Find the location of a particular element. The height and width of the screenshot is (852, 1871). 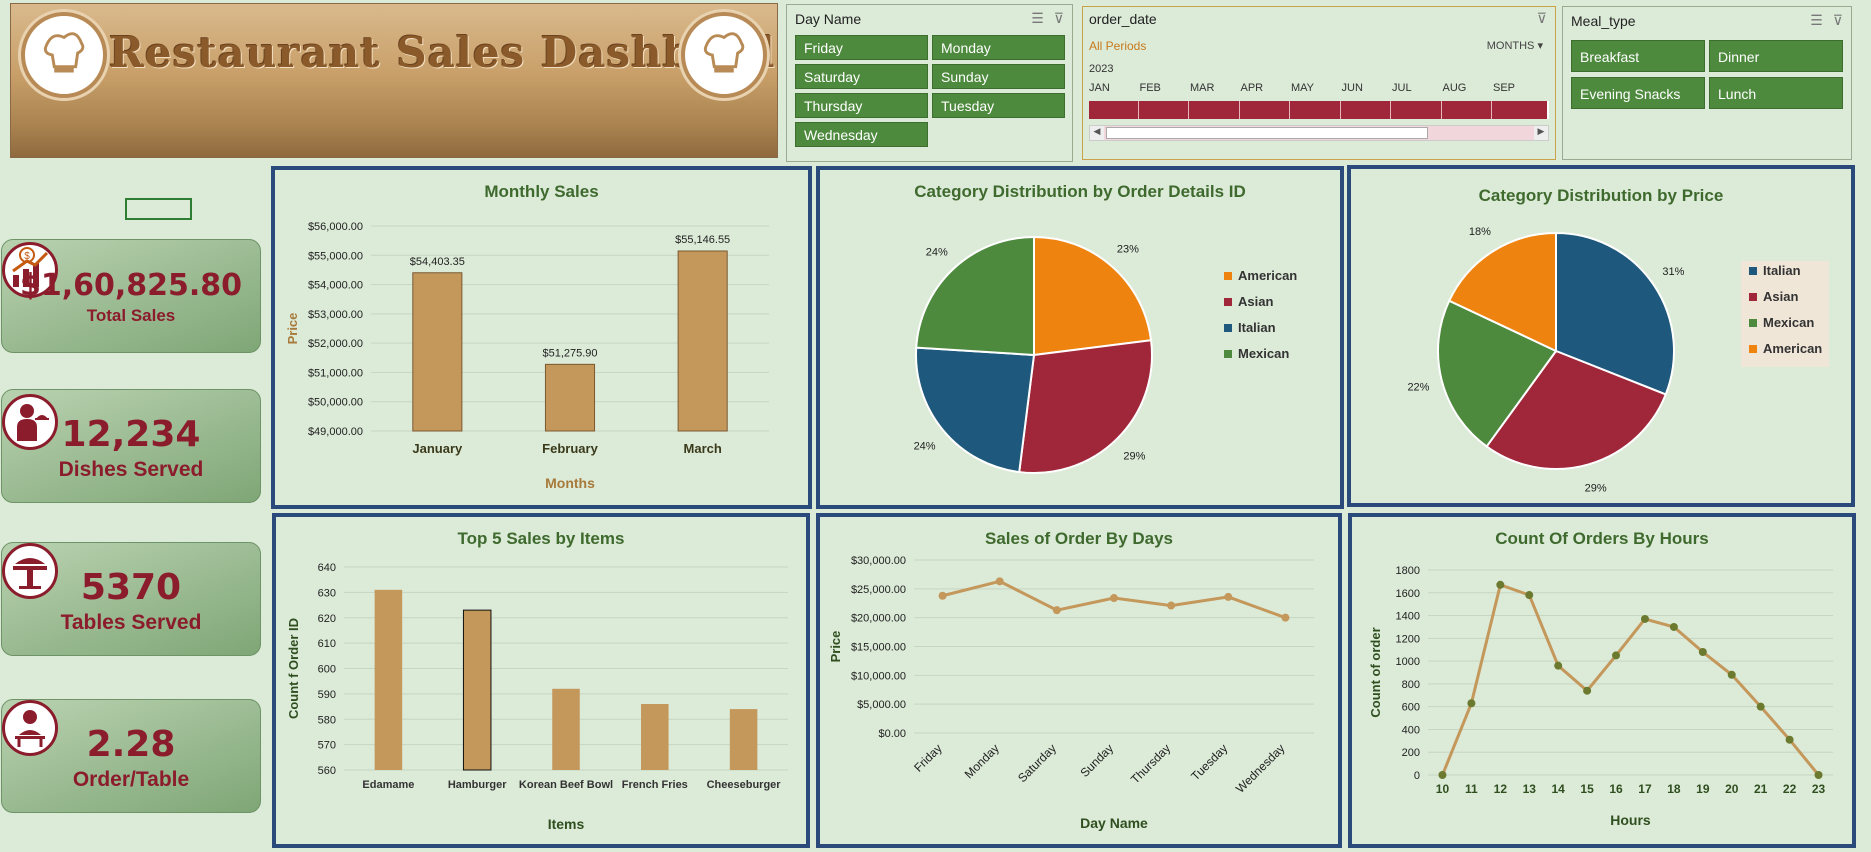

slicer-item-sunday: Sunday is located at coordinates (998, 76).